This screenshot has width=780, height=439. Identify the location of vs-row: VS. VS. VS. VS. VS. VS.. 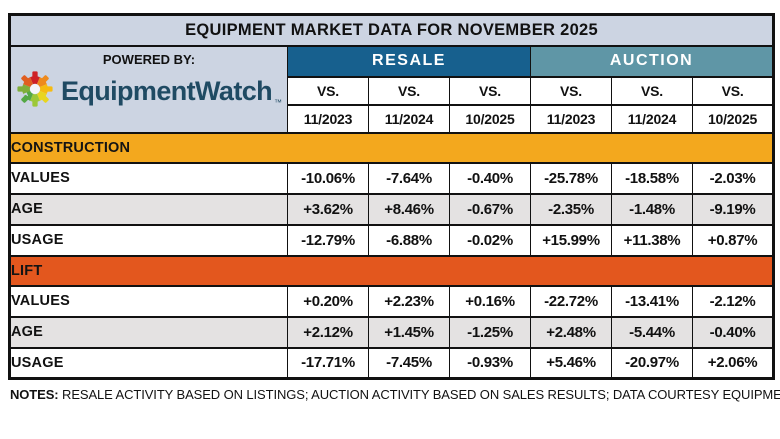
(392, 90).